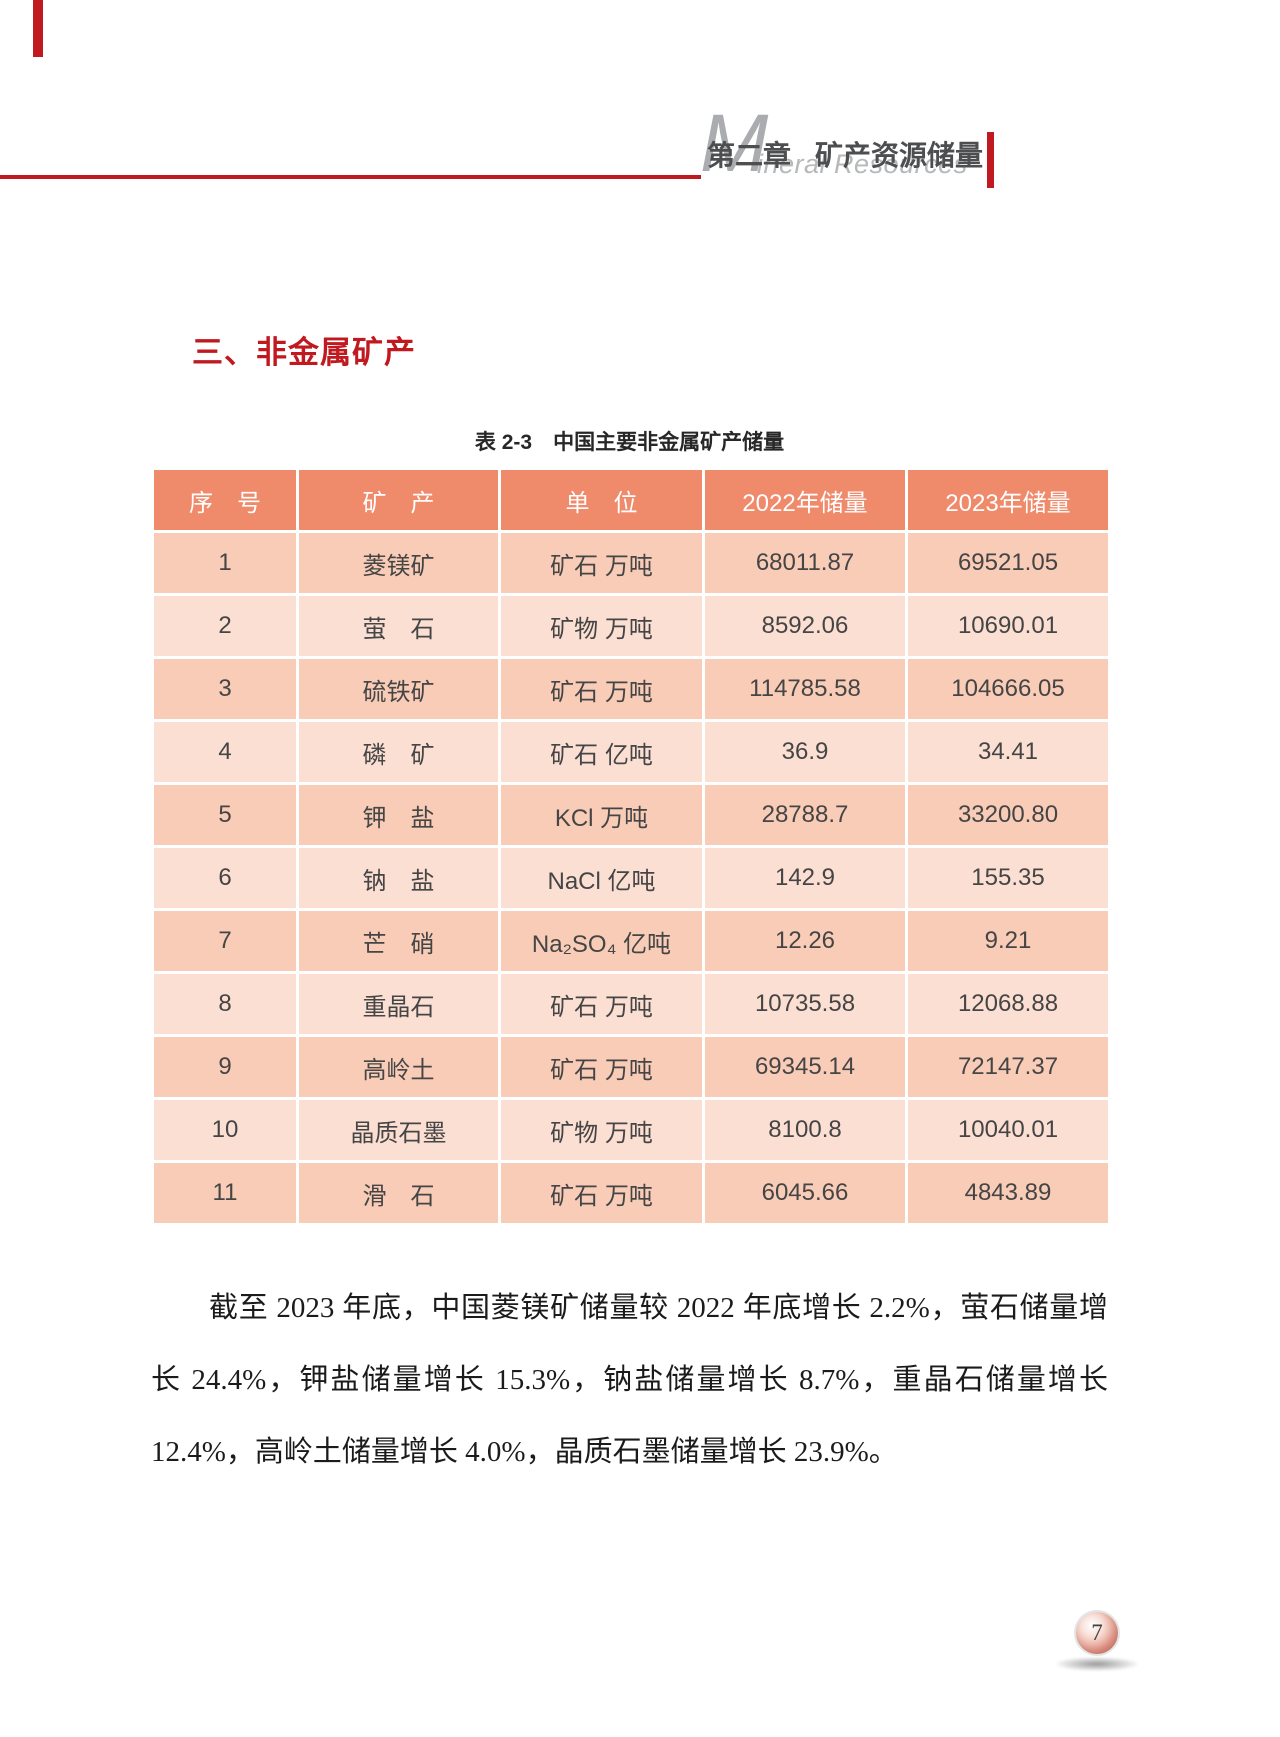 Image resolution: width=1280 pixels, height=1737 pixels. Describe the element at coordinates (1008, 1004) in the screenshot. I see `table-cell: 12068.88` at that location.